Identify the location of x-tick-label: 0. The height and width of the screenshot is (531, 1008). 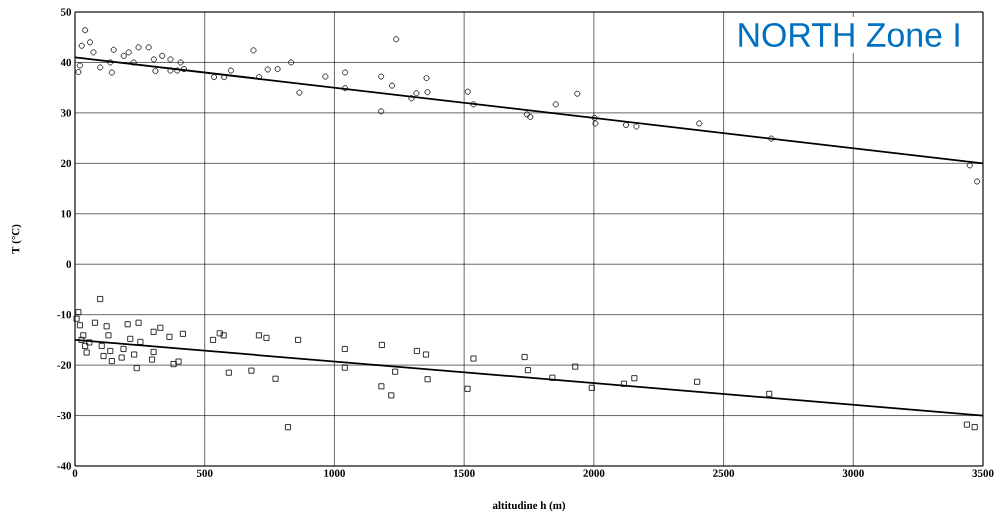
(75, 473).